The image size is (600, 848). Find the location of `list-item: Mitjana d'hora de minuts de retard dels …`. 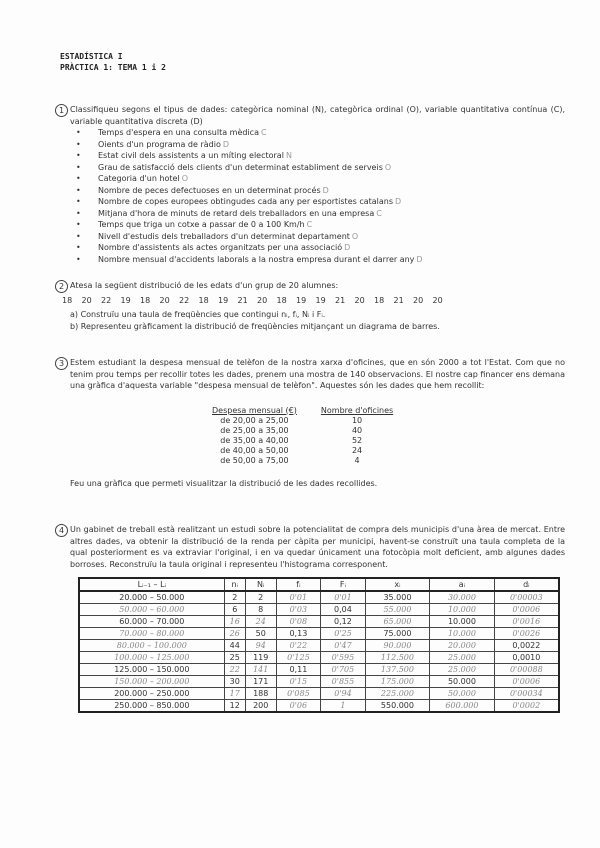

list-item: Mitjana d'hora de minuts de retard dels … is located at coordinates (317, 214).